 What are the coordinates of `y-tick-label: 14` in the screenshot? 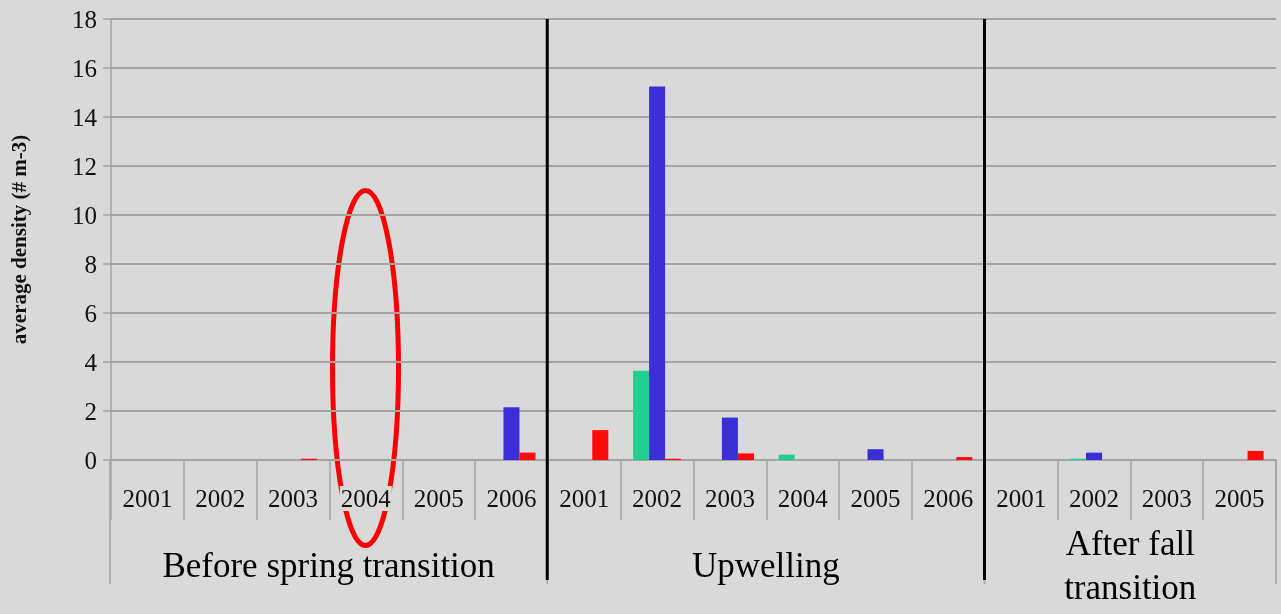 It's located at (85, 117).